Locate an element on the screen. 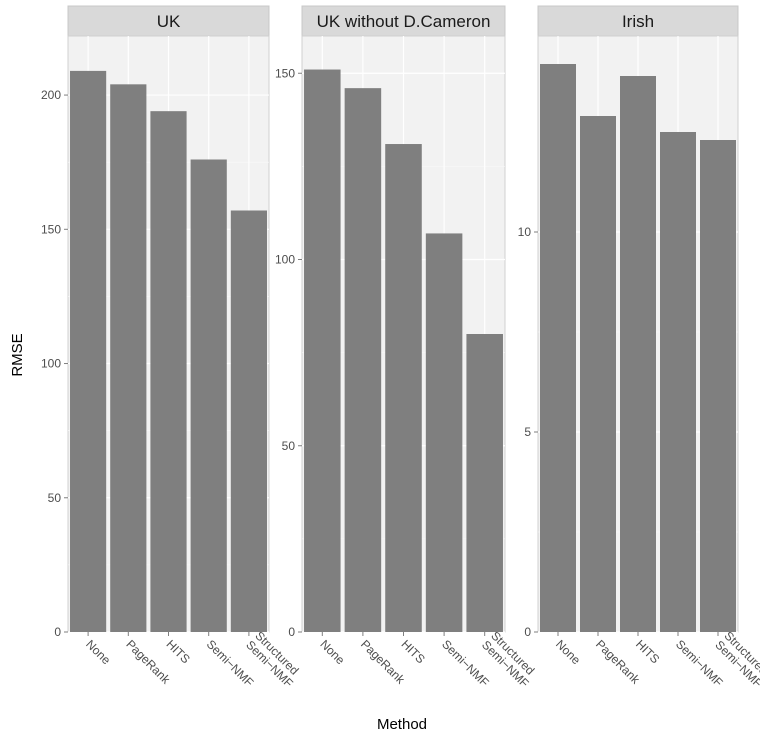  x-axis-title: Method is located at coordinates (402, 724).